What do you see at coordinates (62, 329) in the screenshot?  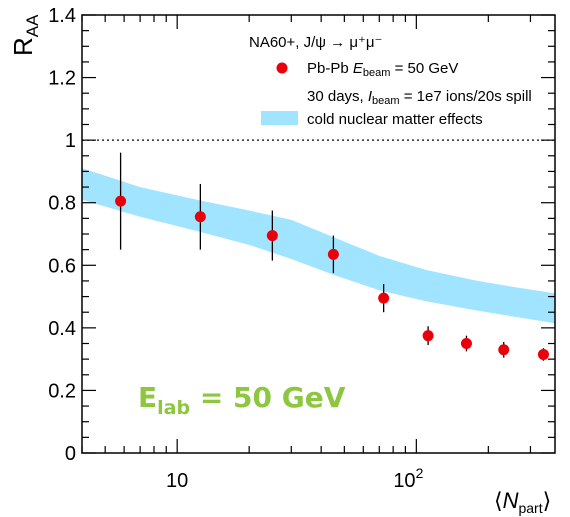 I see `y-tick-label: 0.4` at bounding box center [62, 329].